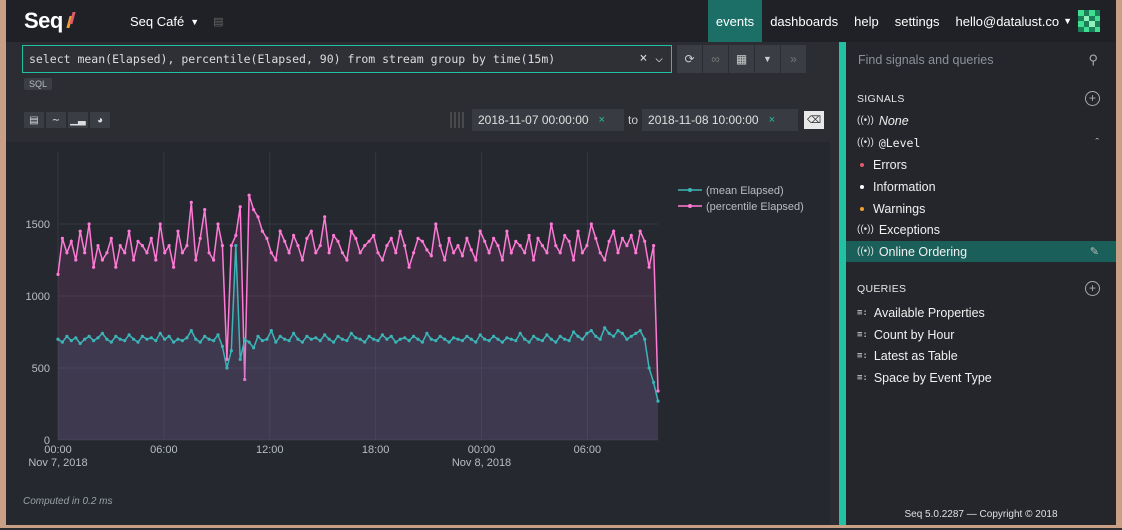 This screenshot has width=1122, height=530. What do you see at coordinates (56, 120) in the screenshot?
I see `line-chart-icon: ∼` at bounding box center [56, 120].